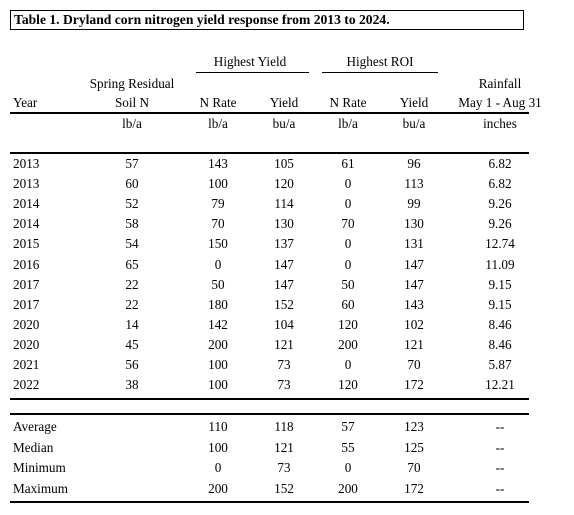 The height and width of the screenshot is (515, 574). Describe the element at coordinates (348, 284) in the screenshot. I see `table-cell-highest-roi-n-rate: 50` at that location.